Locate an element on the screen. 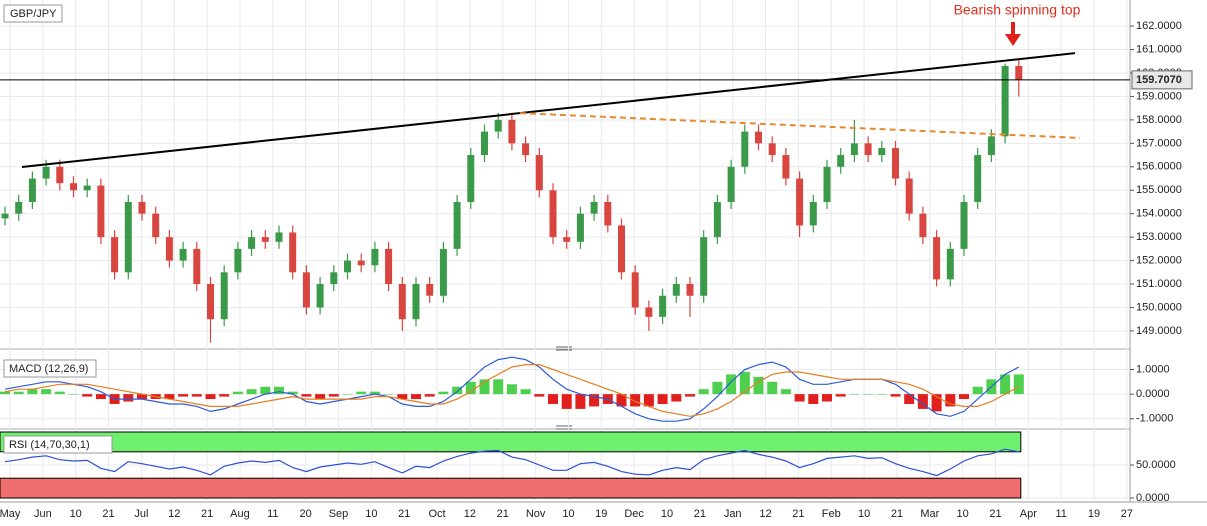 Image resolution: width=1207 pixels, height=526 pixels. rsi-line is located at coordinates (511, 462).